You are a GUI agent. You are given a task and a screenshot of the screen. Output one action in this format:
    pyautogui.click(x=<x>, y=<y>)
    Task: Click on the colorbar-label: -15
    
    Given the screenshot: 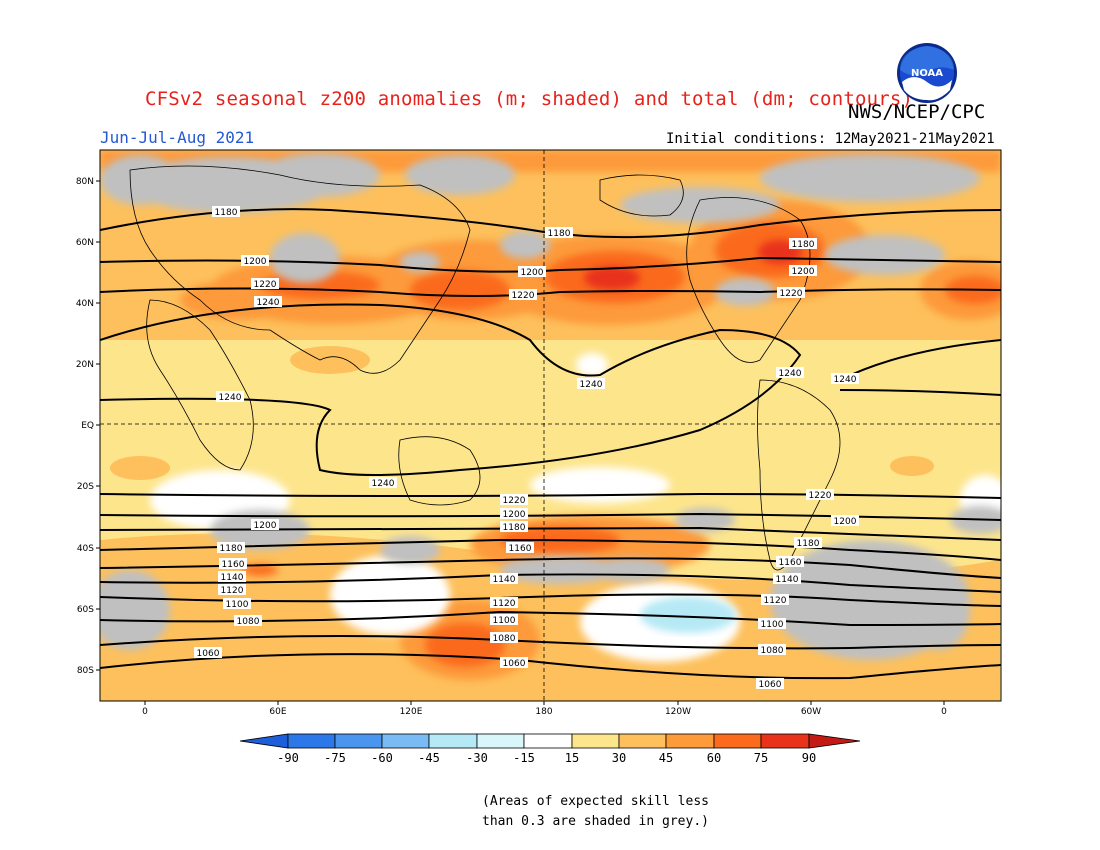 What is the action you would take?
    pyautogui.click(x=524, y=758)
    